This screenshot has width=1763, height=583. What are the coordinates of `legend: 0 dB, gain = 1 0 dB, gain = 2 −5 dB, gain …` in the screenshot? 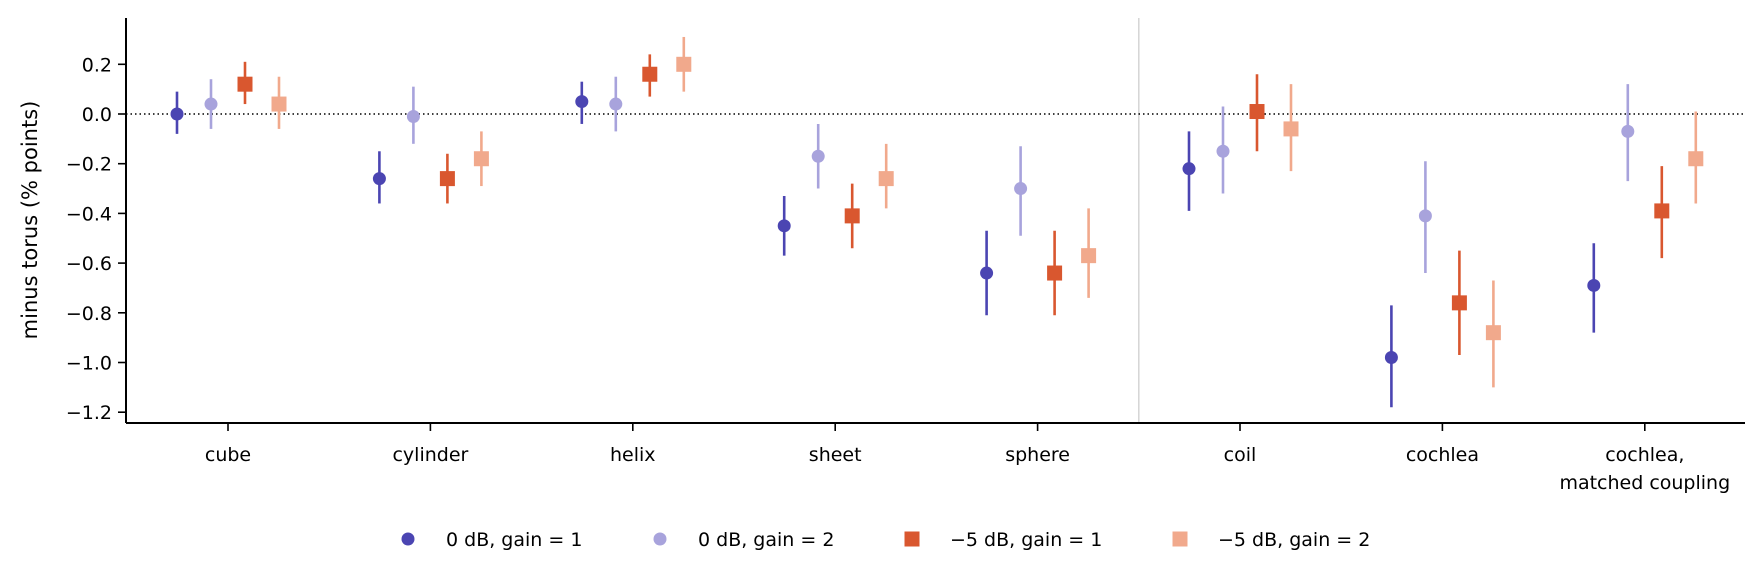 It's located at (885, 540).